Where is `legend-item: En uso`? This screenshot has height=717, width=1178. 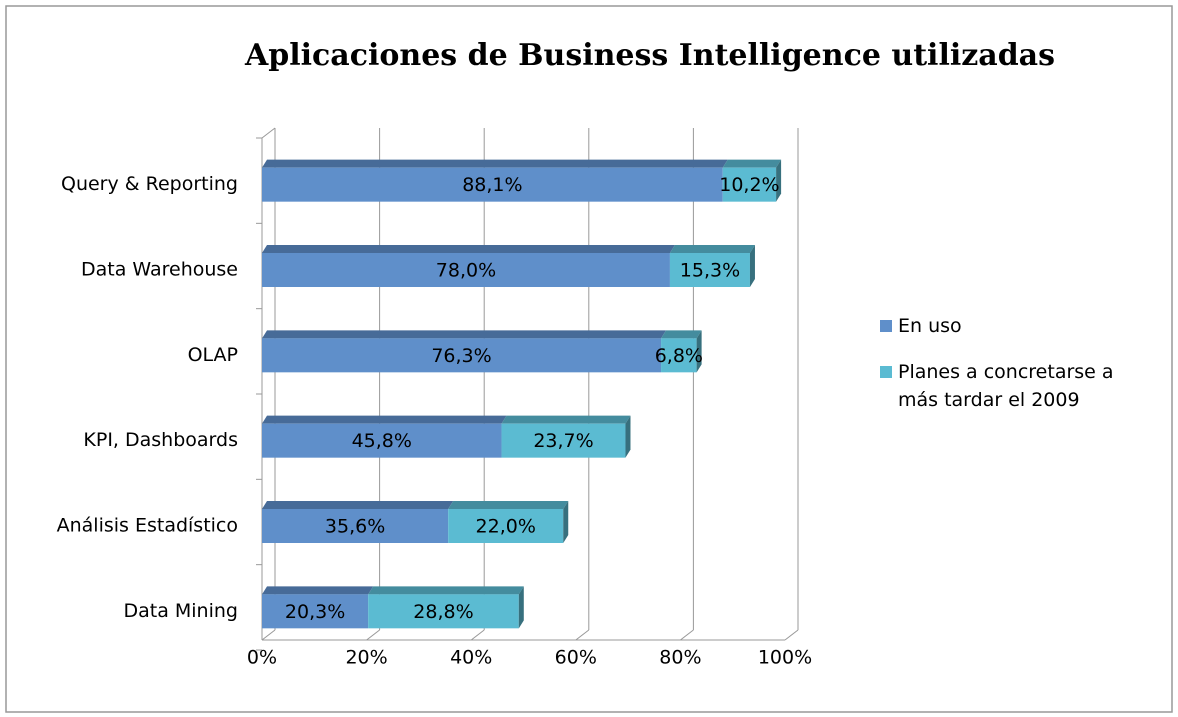 legend-item: En uso is located at coordinates (1015, 326).